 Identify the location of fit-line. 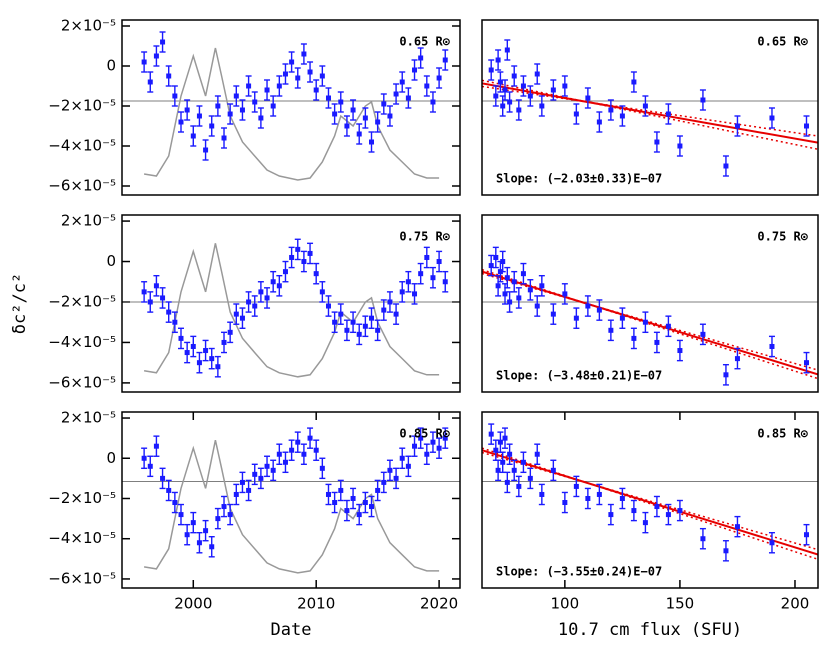
(650, 323).